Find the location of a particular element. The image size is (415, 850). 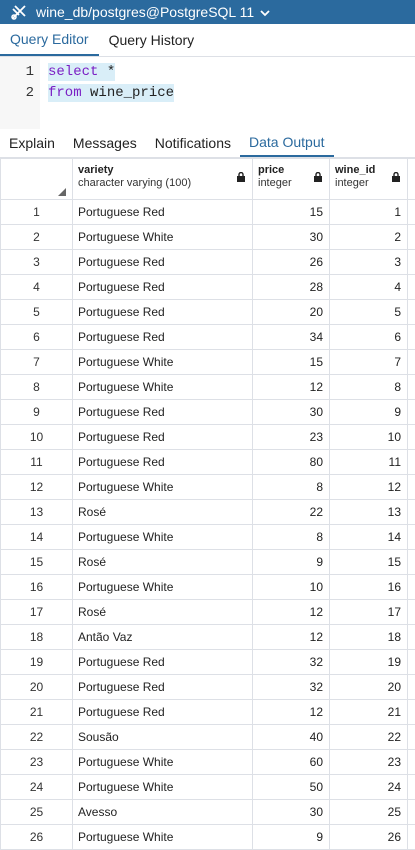

row-number-cell: 5 is located at coordinates (36, 312).